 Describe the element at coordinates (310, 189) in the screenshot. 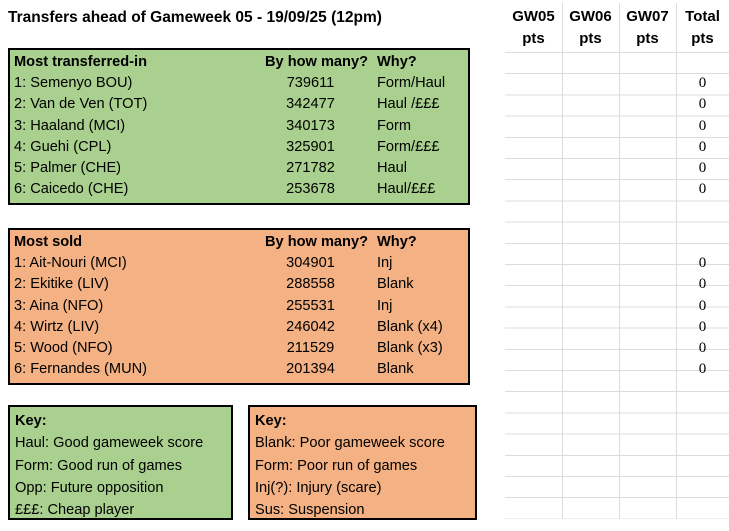

I see `count-cell: 253678` at that location.